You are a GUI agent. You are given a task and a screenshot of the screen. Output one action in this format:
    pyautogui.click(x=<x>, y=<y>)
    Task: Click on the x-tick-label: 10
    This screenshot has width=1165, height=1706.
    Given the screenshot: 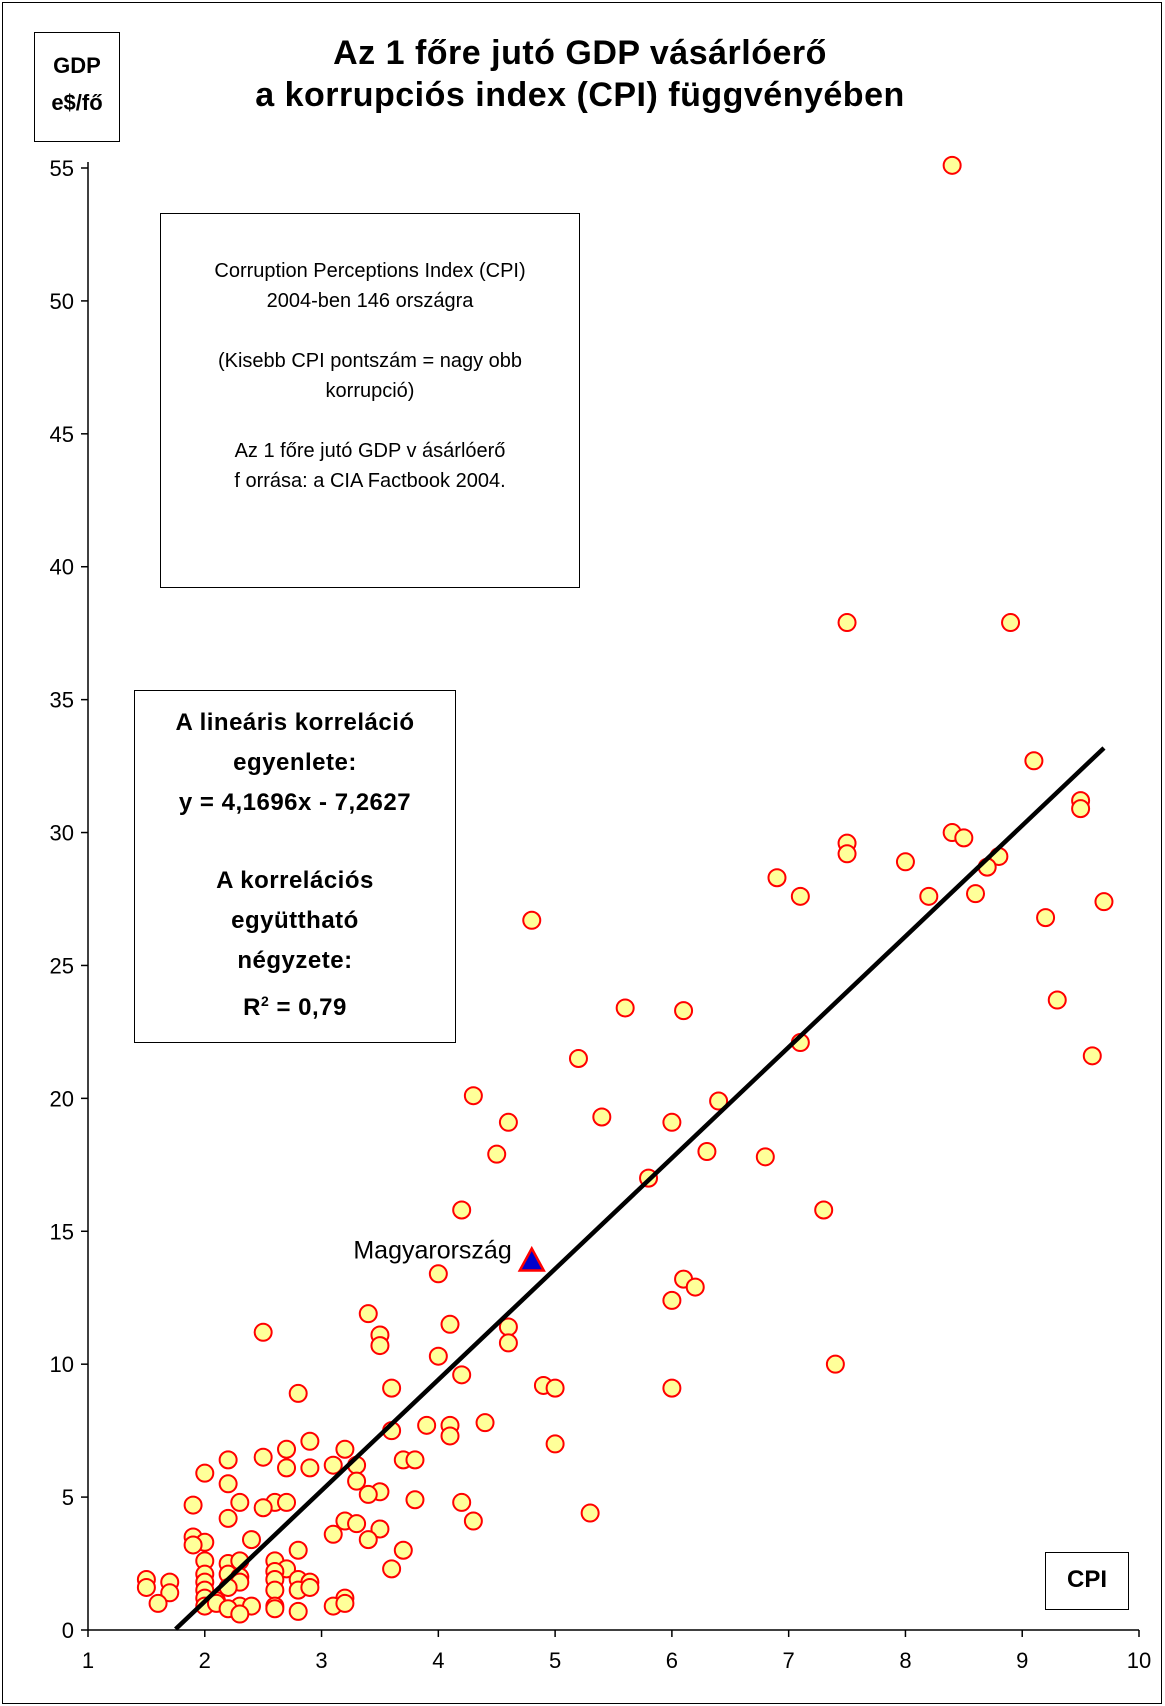 What is the action you would take?
    pyautogui.click(x=1139, y=1660)
    